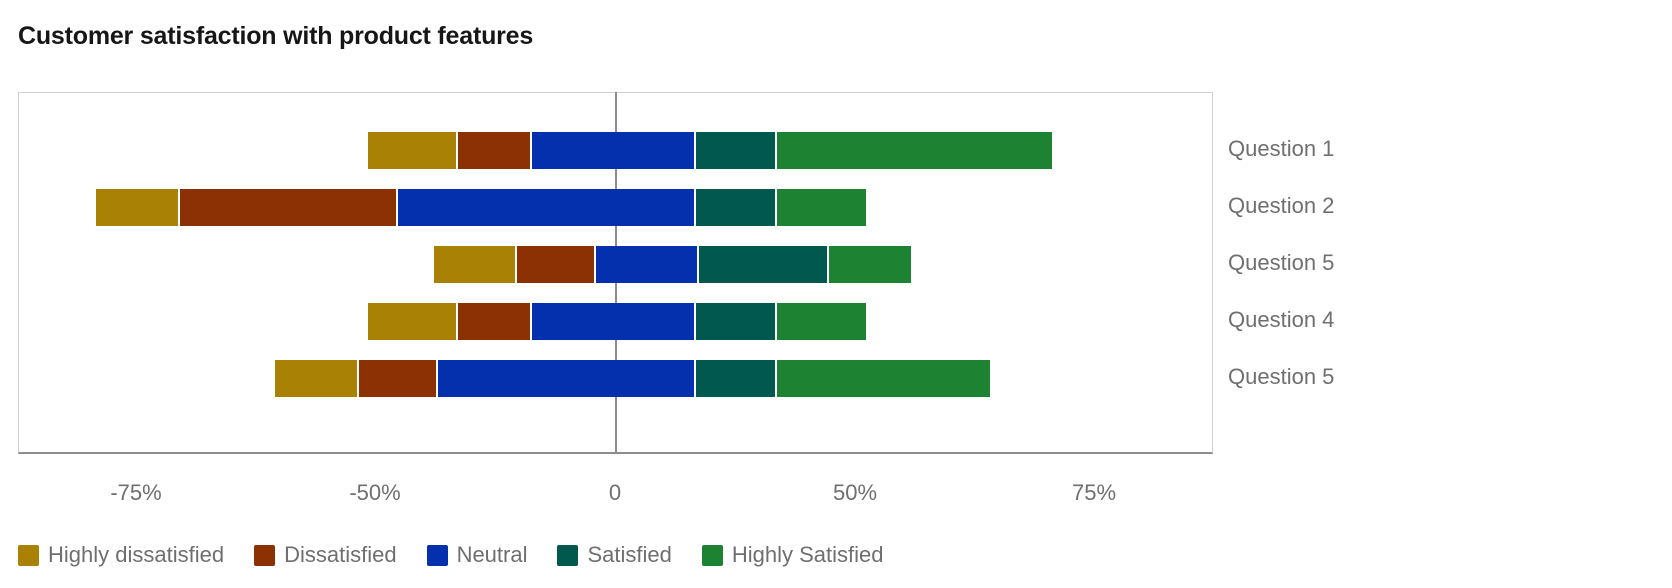 This screenshot has height=588, width=1672. I want to click on legend-label: Highly Satisfied, so click(807, 554).